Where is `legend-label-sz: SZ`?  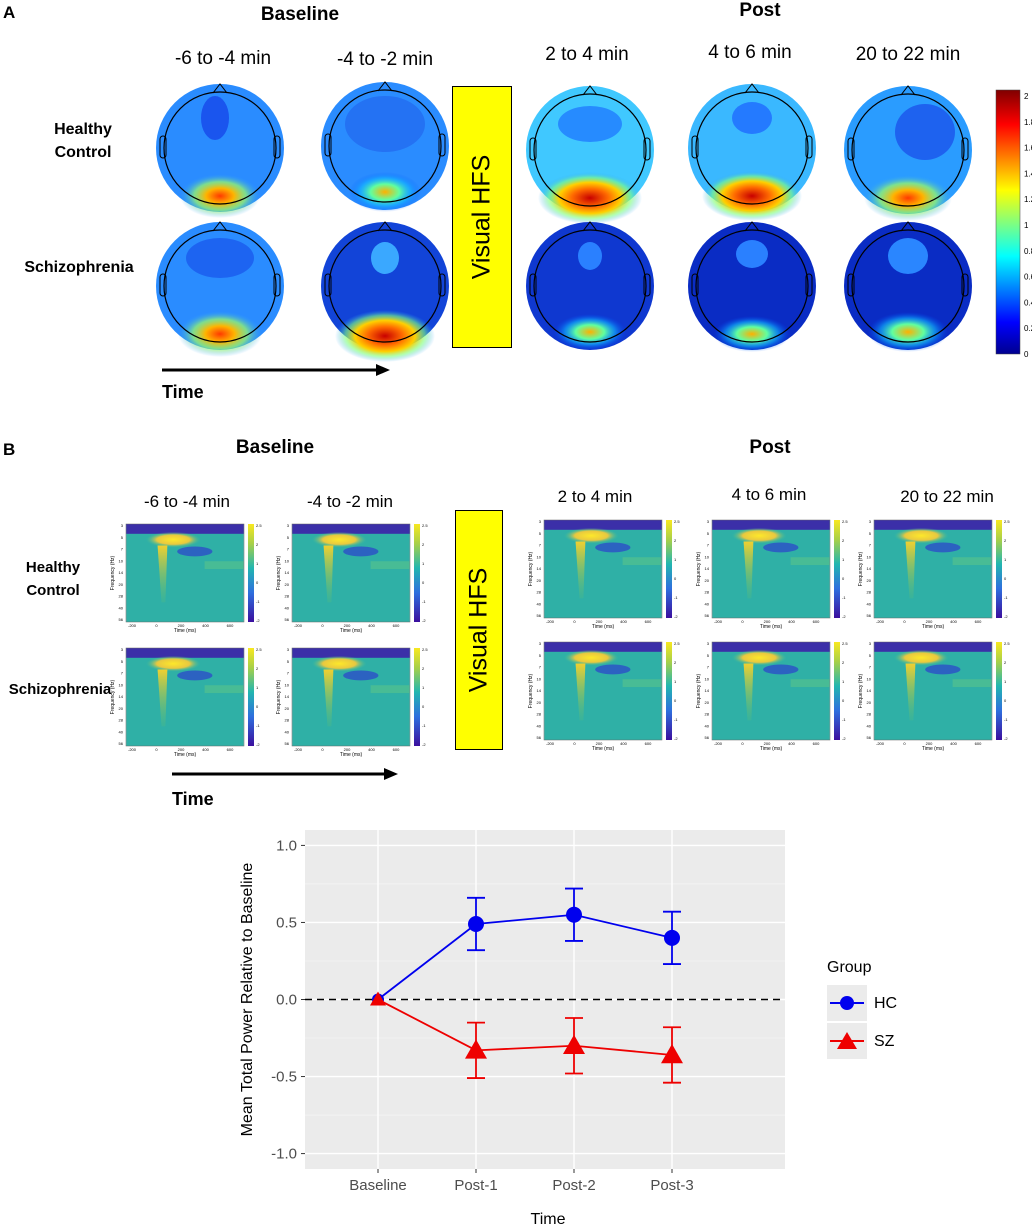 legend-label-sz: SZ is located at coordinates (884, 1041).